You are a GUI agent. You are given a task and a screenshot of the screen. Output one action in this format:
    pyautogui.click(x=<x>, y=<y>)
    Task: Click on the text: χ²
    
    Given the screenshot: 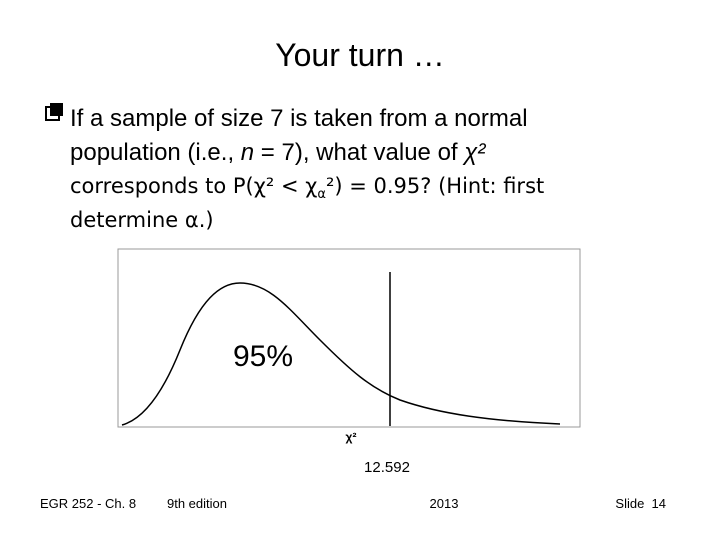 What is the action you would take?
    pyautogui.click(x=474, y=152)
    